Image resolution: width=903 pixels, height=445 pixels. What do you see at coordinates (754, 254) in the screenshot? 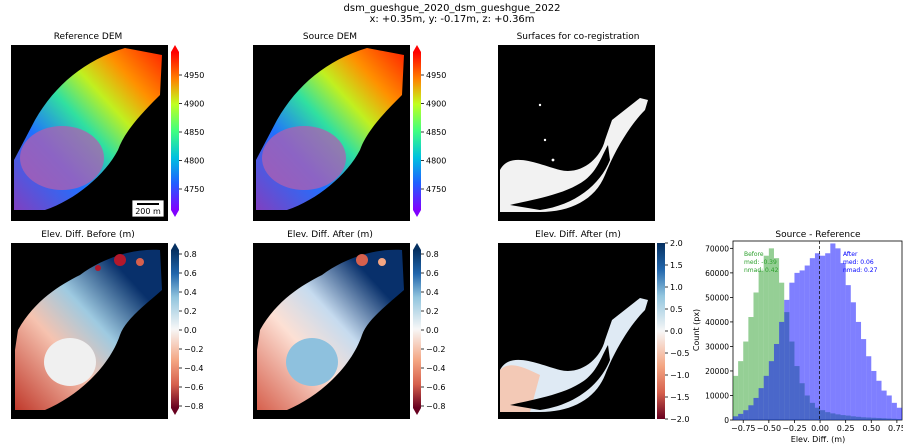
I see `stats-text: Before` at bounding box center [754, 254].